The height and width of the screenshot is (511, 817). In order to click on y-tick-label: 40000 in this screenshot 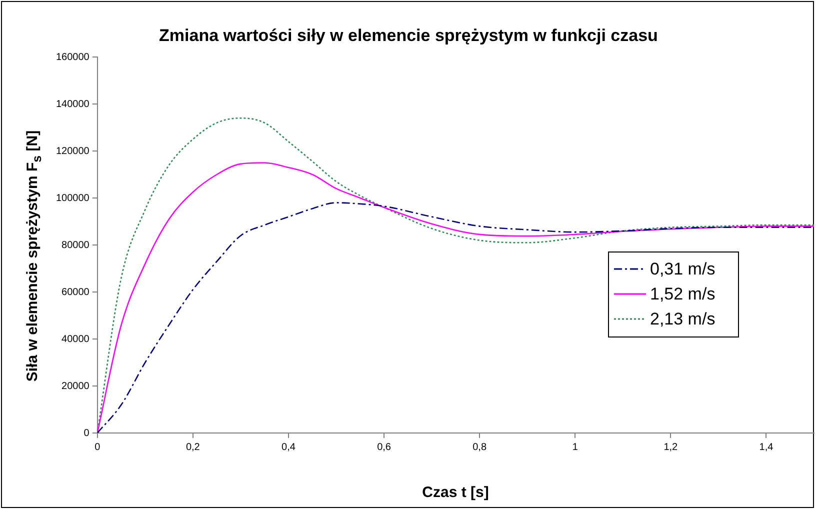, I will do `click(76, 339)`.